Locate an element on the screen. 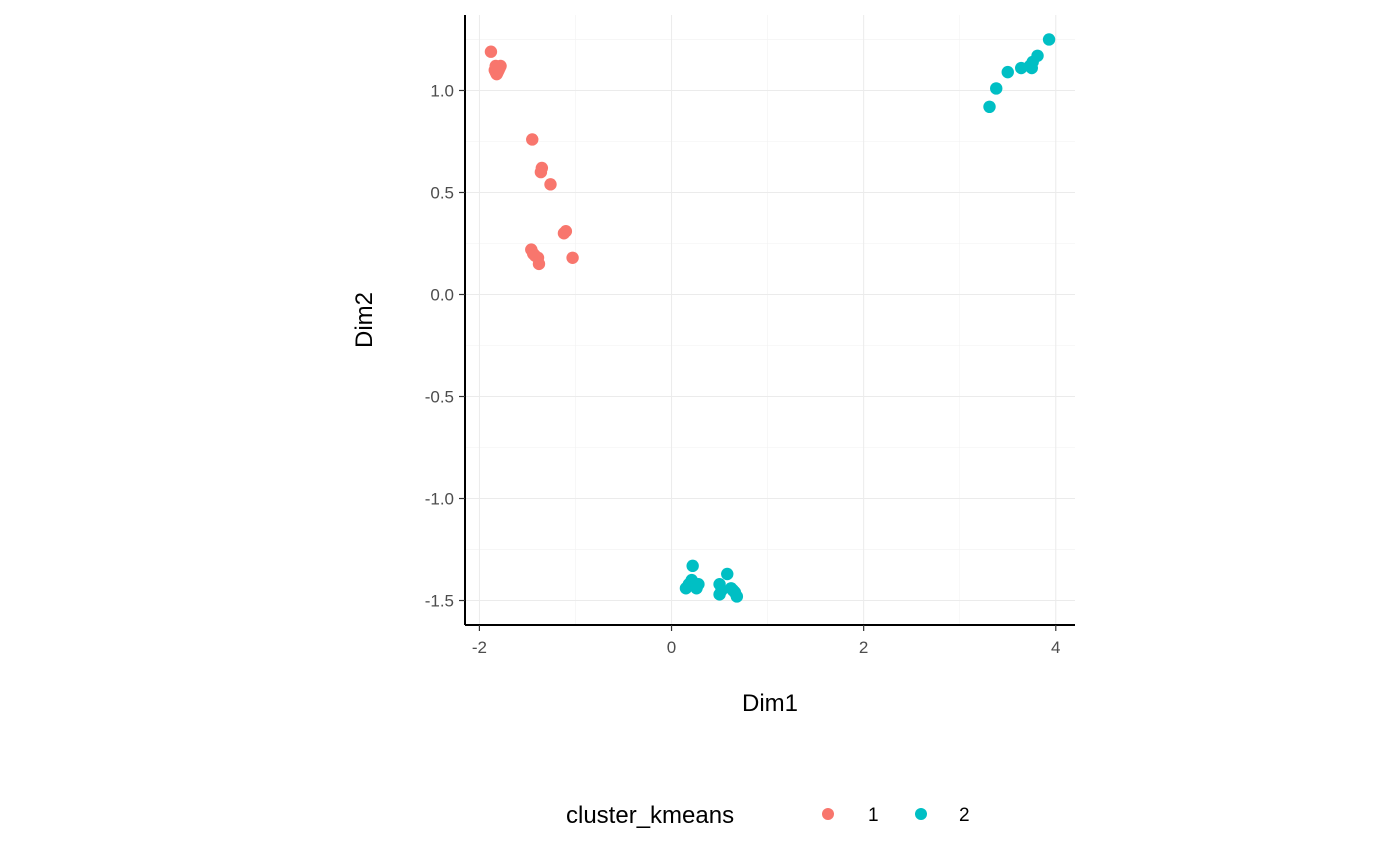 The image size is (1400, 865). y-axis-title: Dim2 is located at coordinates (364, 320).